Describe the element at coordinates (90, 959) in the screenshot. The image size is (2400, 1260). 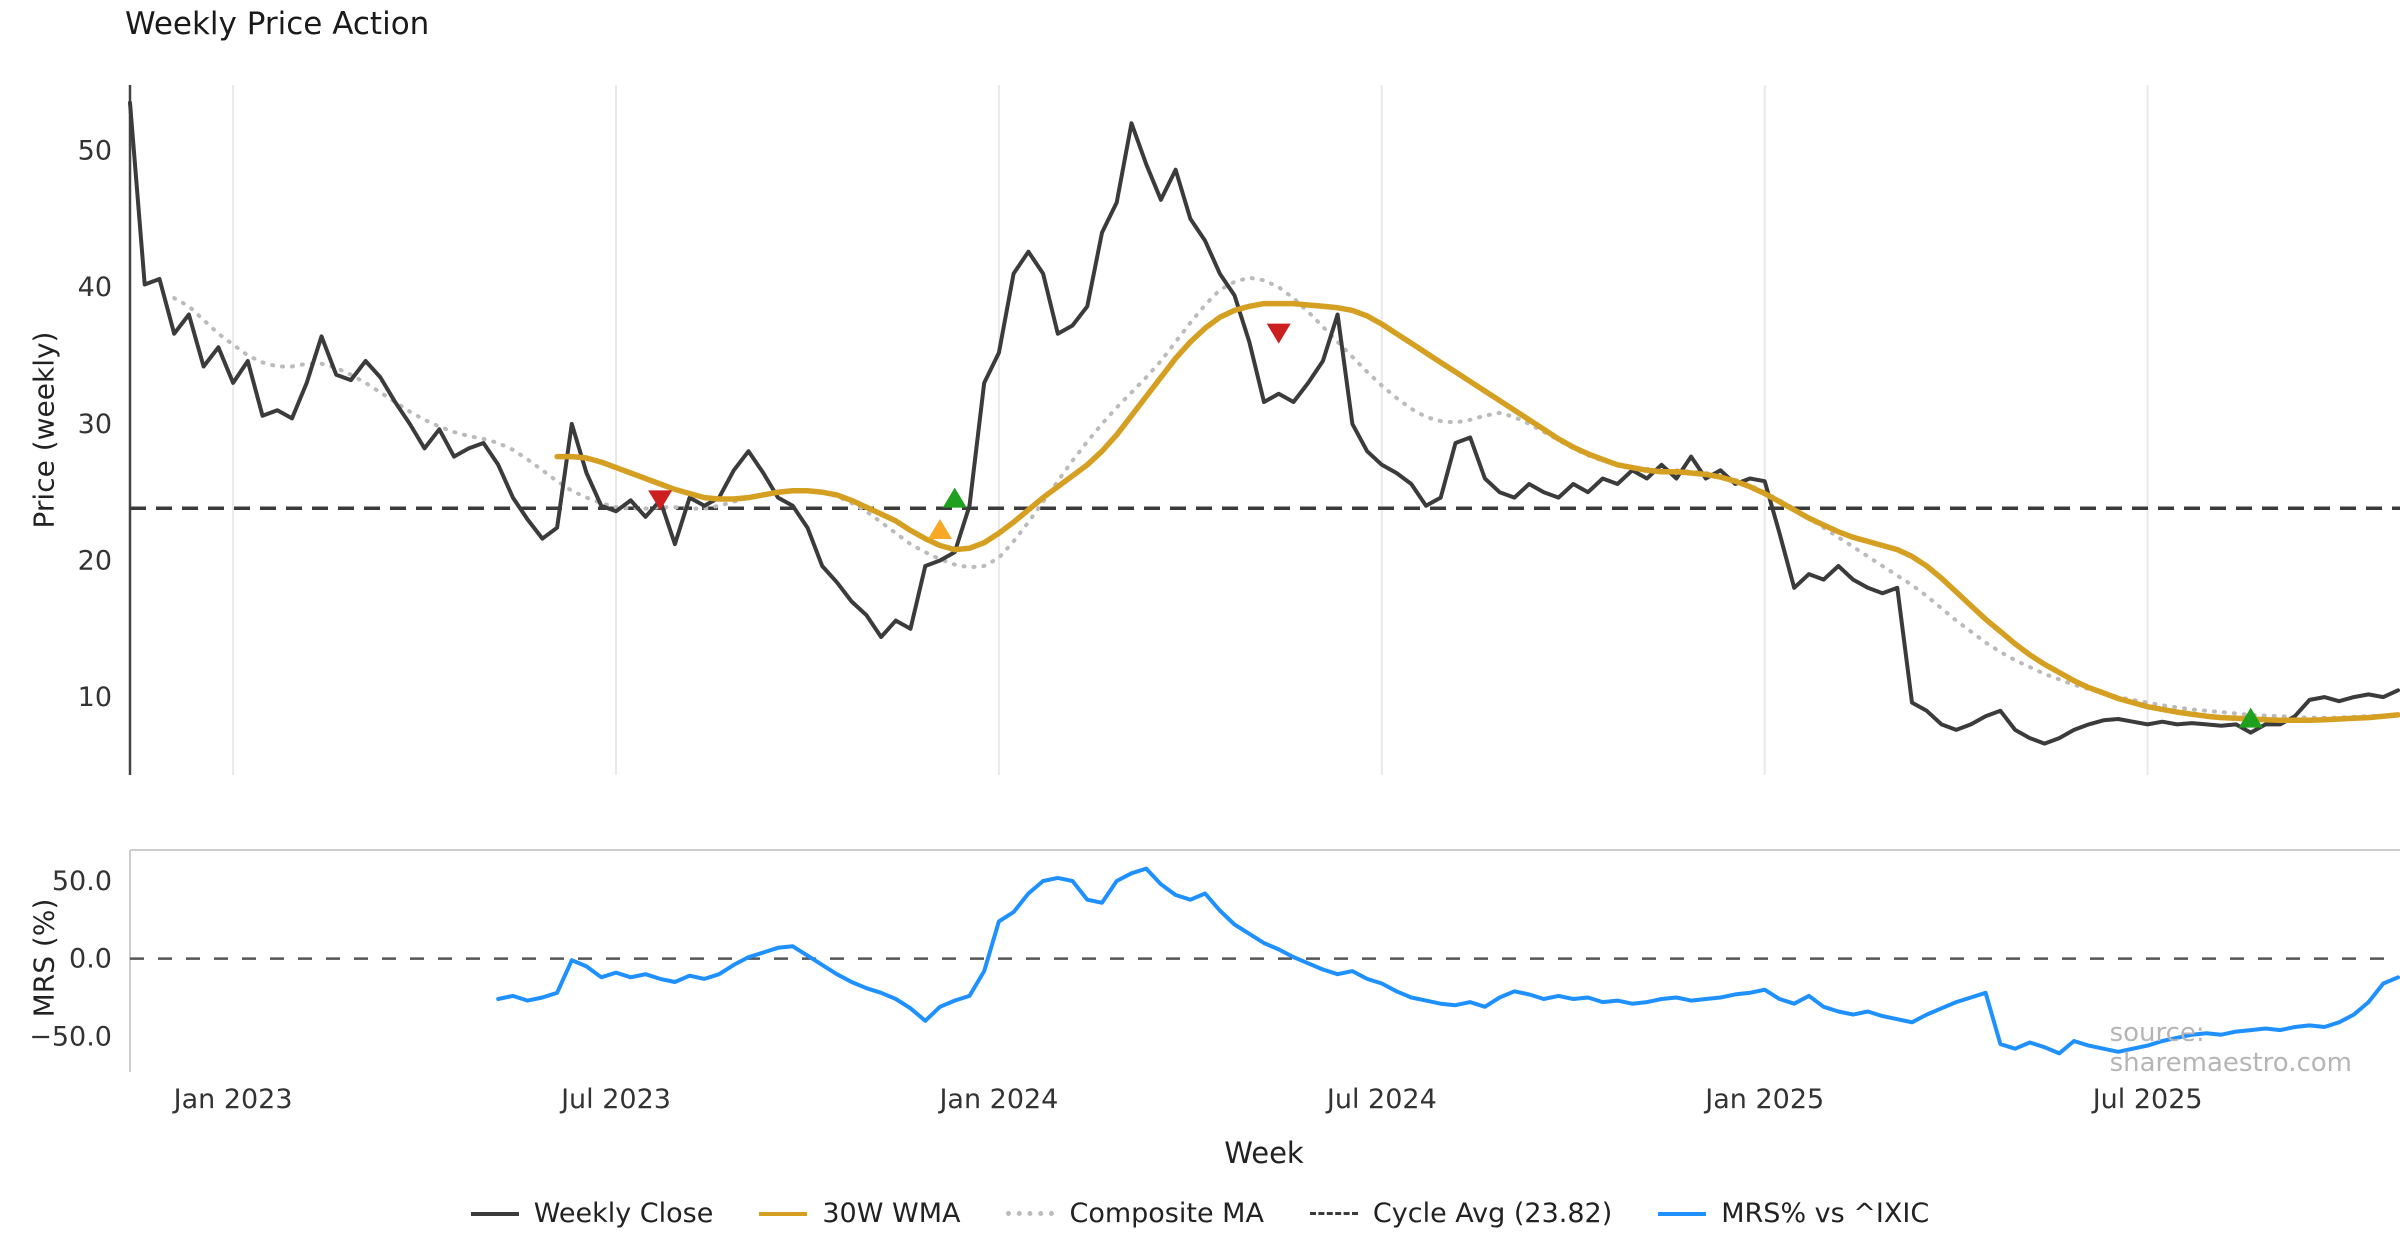
I see `mrs-tick-label: 0.0` at that location.